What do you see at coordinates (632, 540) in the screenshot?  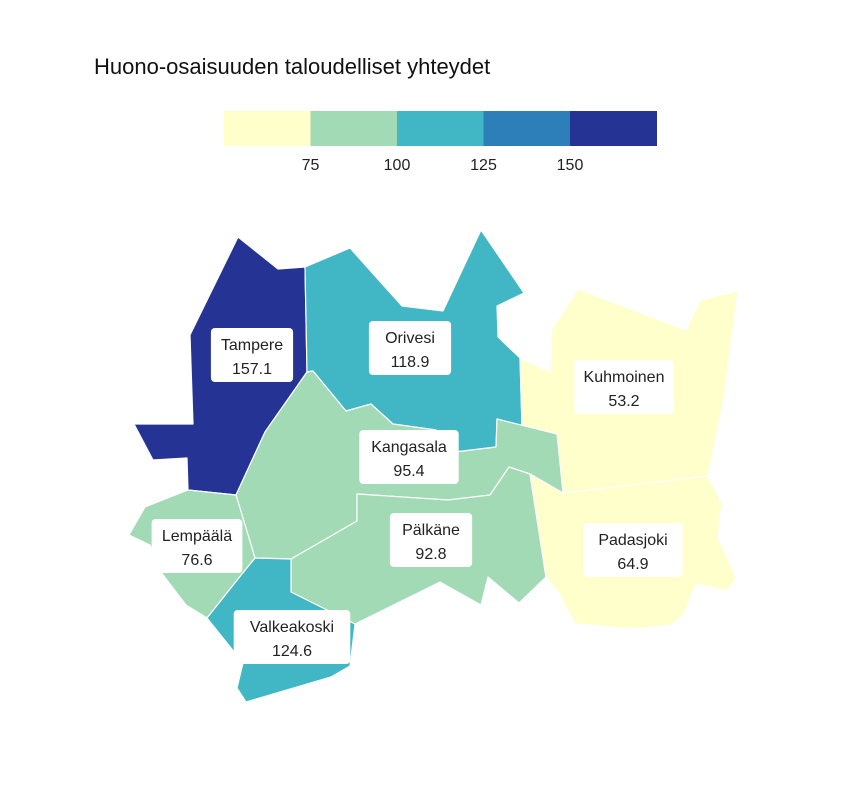 I see `region-name: Padasjoki` at bounding box center [632, 540].